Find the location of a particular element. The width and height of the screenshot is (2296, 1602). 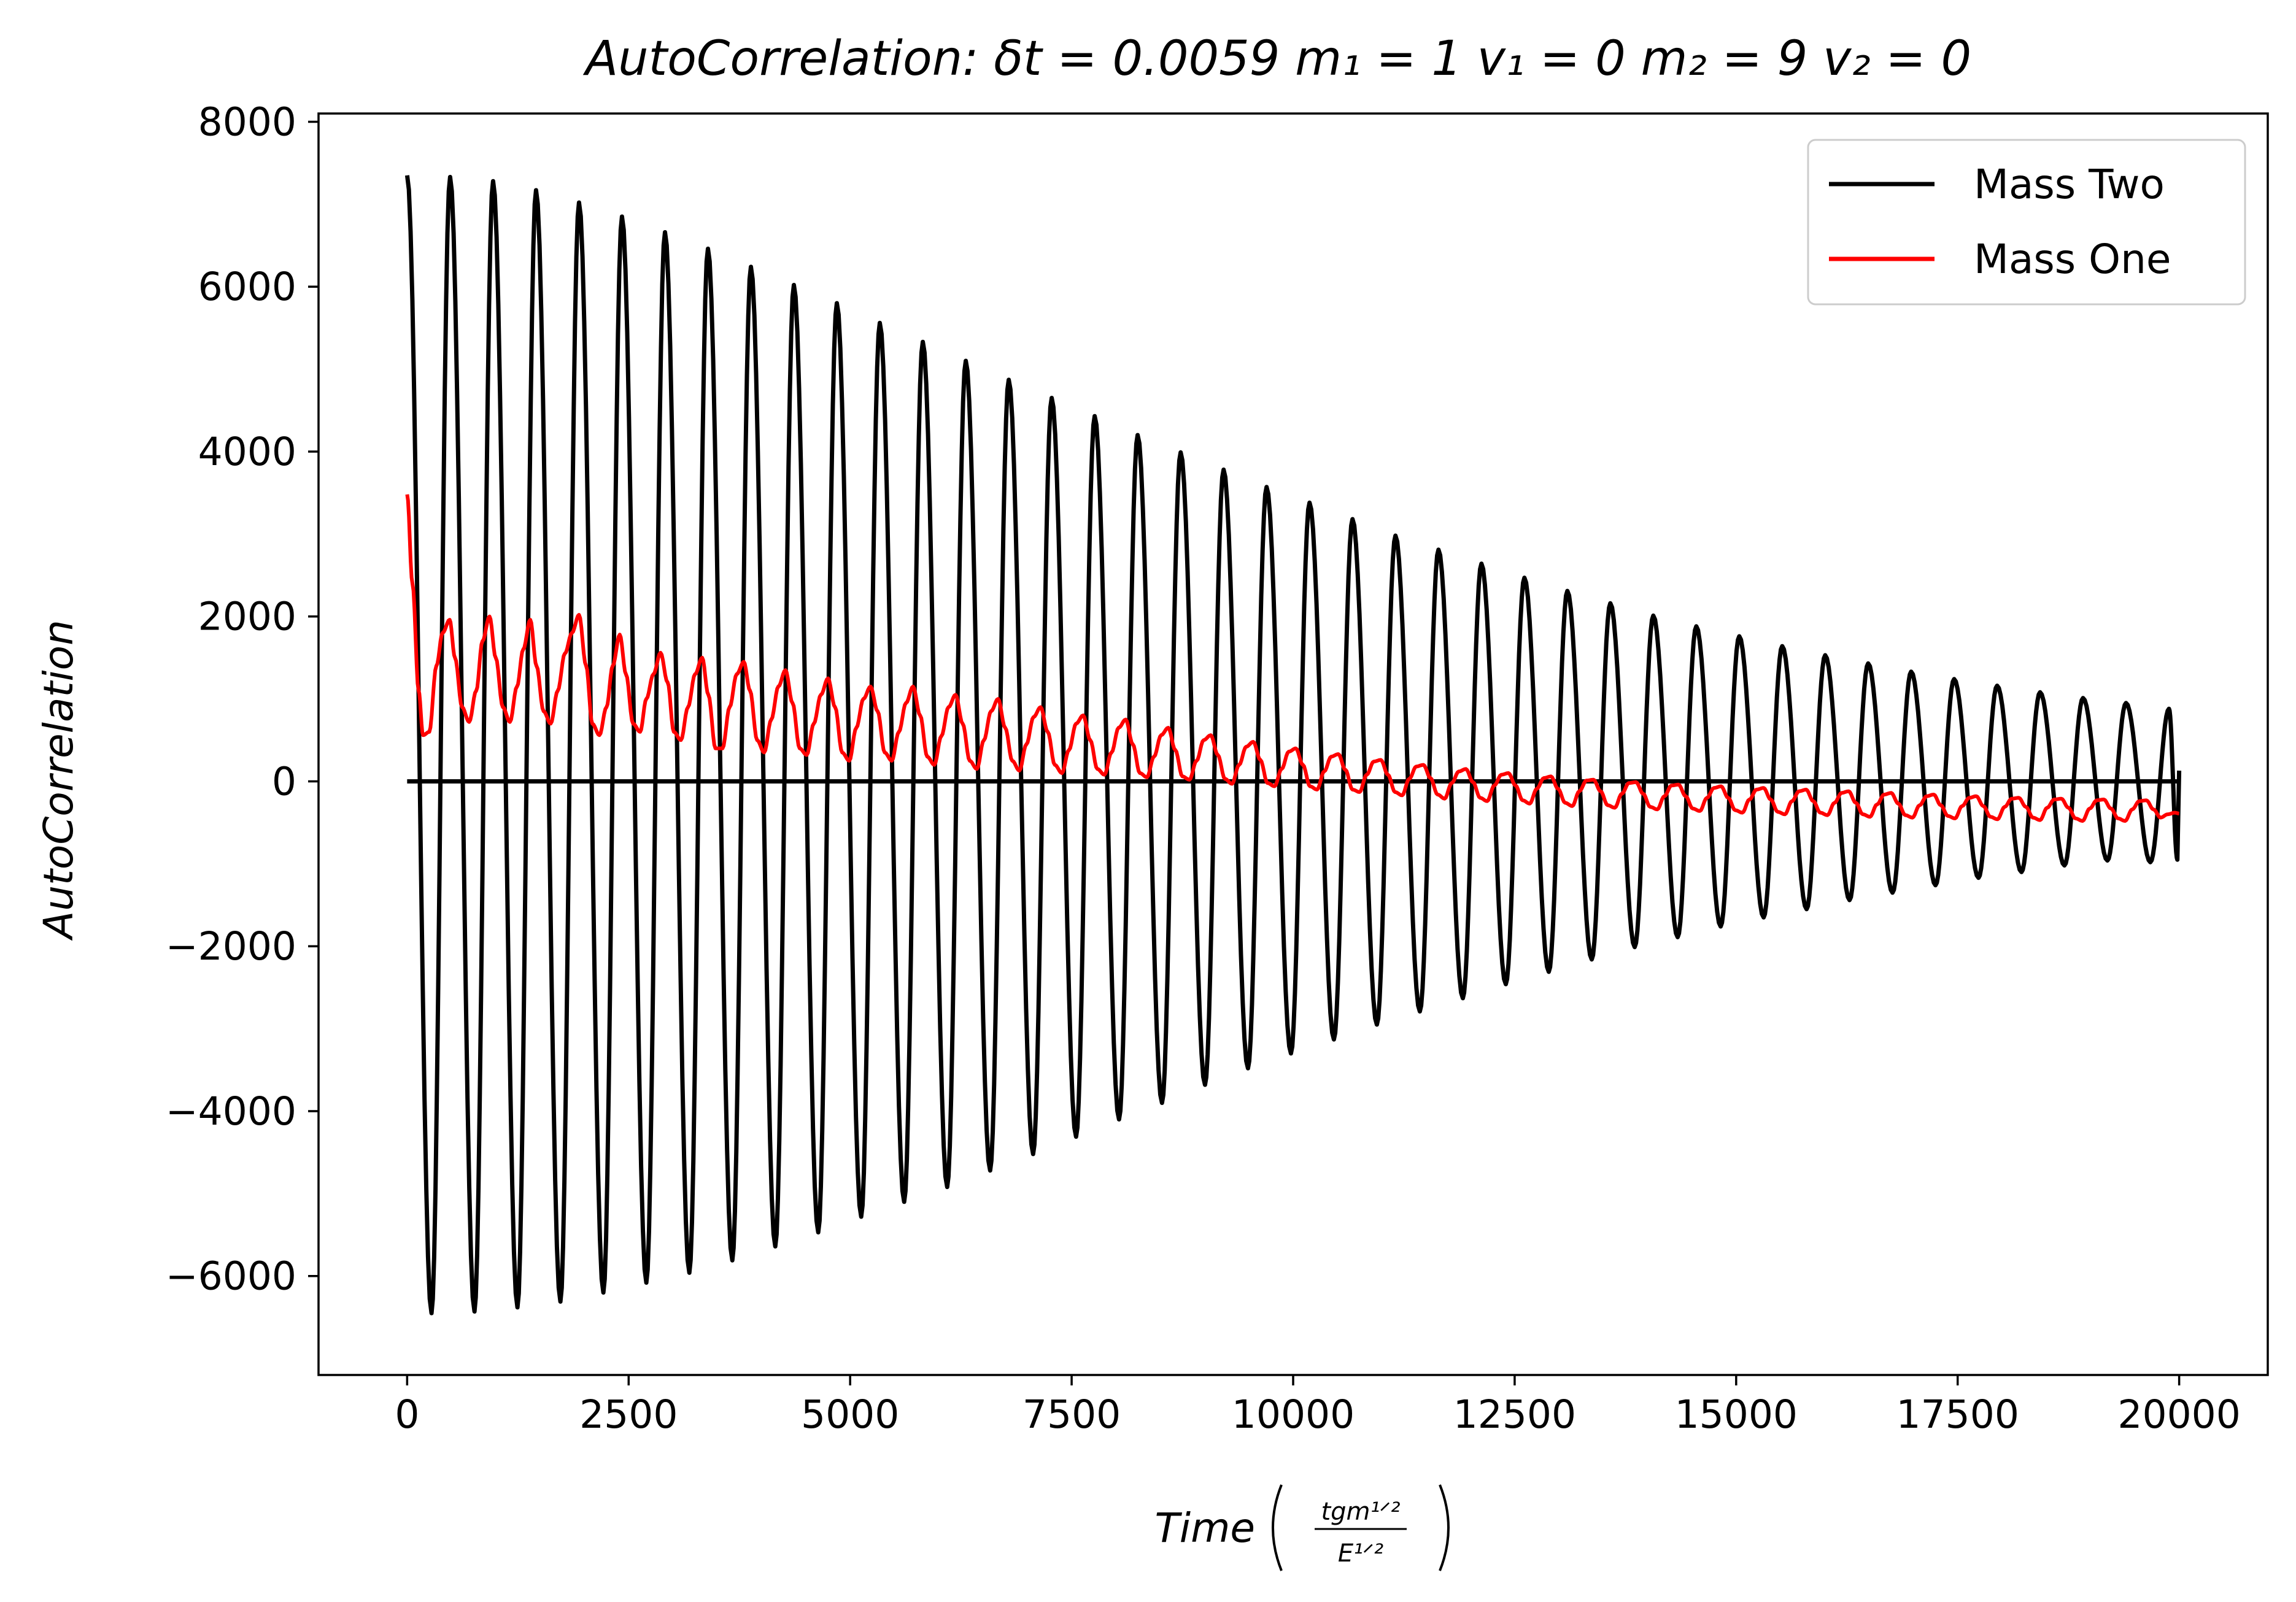

x-tick-label: 5000 is located at coordinates (850, 1415).